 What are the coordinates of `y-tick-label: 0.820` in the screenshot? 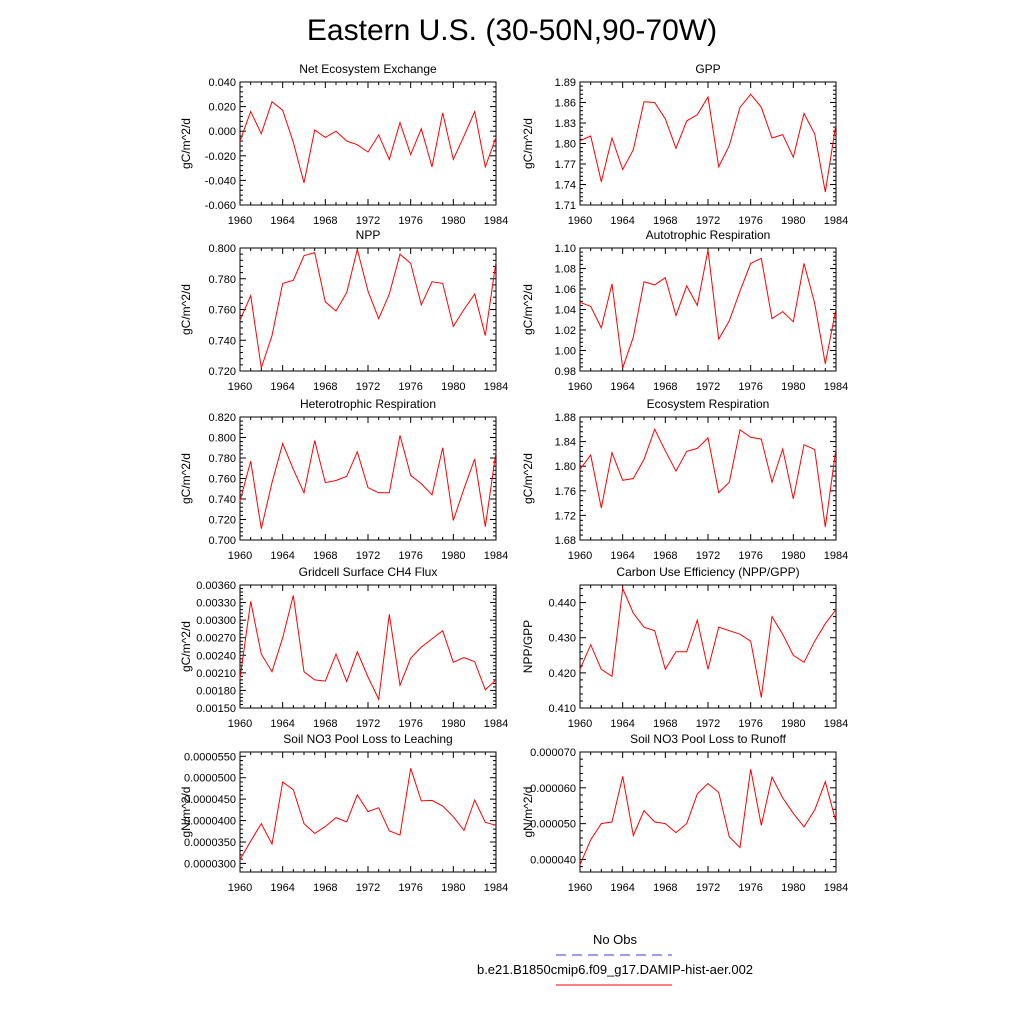 It's located at (222, 418).